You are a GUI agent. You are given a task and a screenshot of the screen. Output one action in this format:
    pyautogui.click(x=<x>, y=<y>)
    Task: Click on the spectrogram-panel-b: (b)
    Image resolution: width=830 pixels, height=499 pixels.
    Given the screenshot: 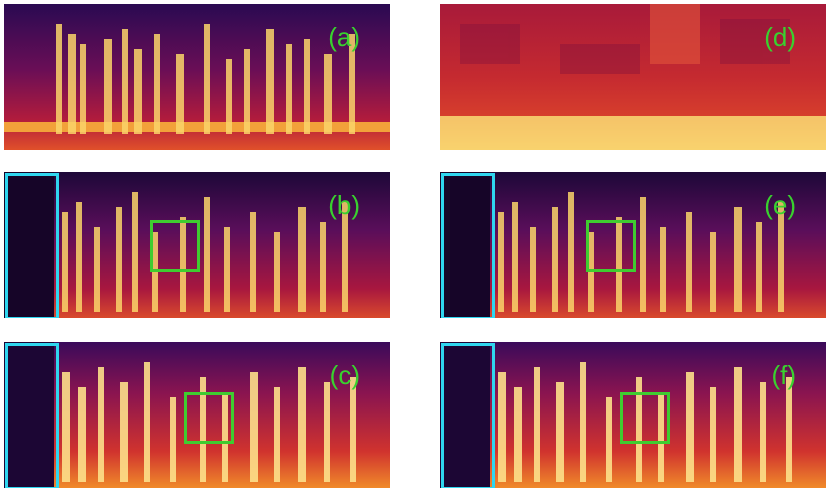 What is the action you would take?
    pyautogui.click(x=197, y=245)
    